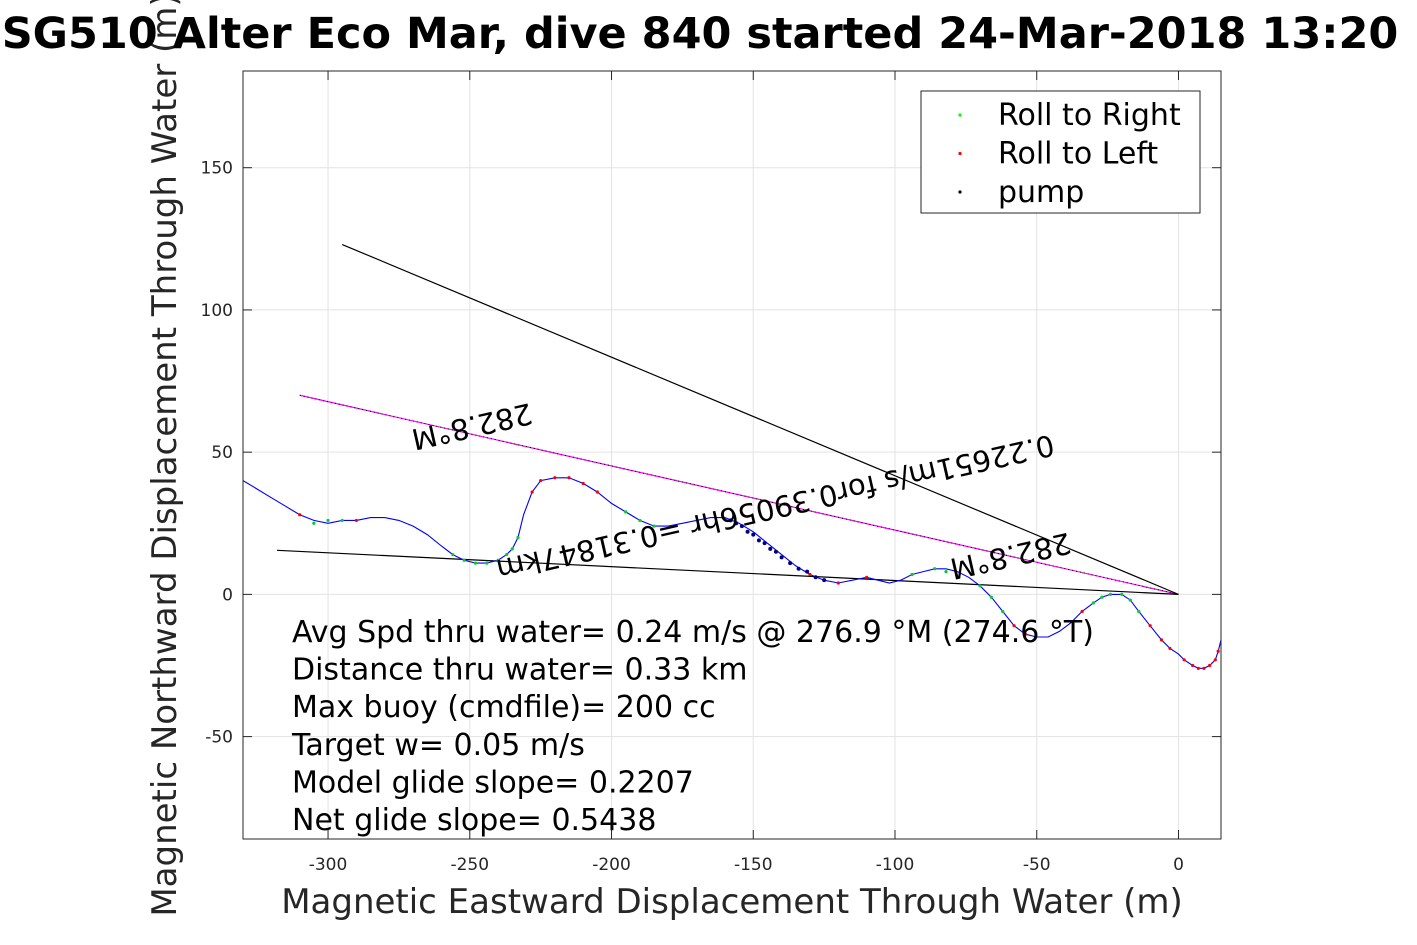  What do you see at coordinates (328, 865) in the screenshot?
I see `x-tick-label: -300` at bounding box center [328, 865].